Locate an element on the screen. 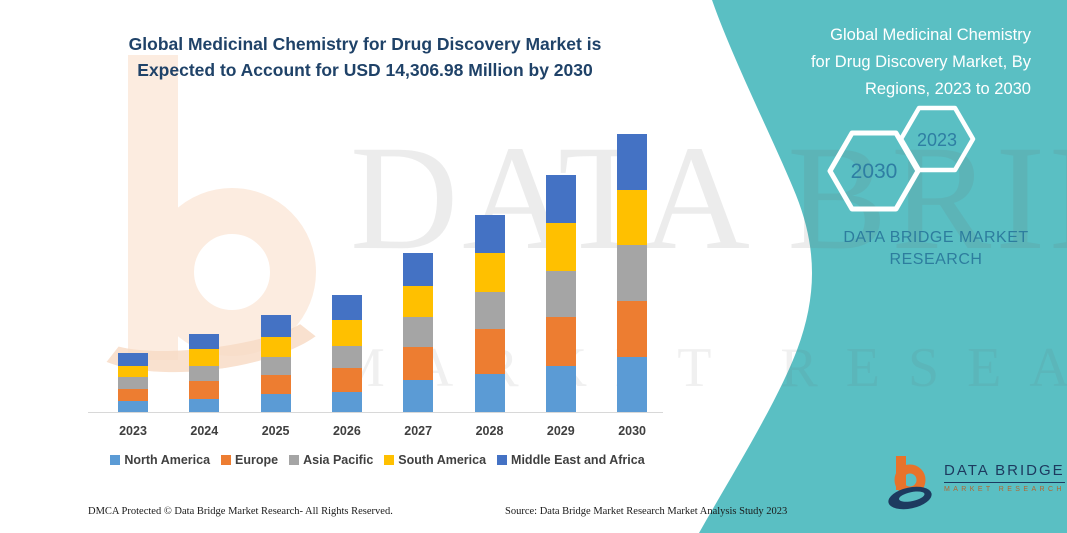 Image resolution: width=1067 pixels, height=533 pixels. hexagon-2030-outline is located at coordinates (874, 171).